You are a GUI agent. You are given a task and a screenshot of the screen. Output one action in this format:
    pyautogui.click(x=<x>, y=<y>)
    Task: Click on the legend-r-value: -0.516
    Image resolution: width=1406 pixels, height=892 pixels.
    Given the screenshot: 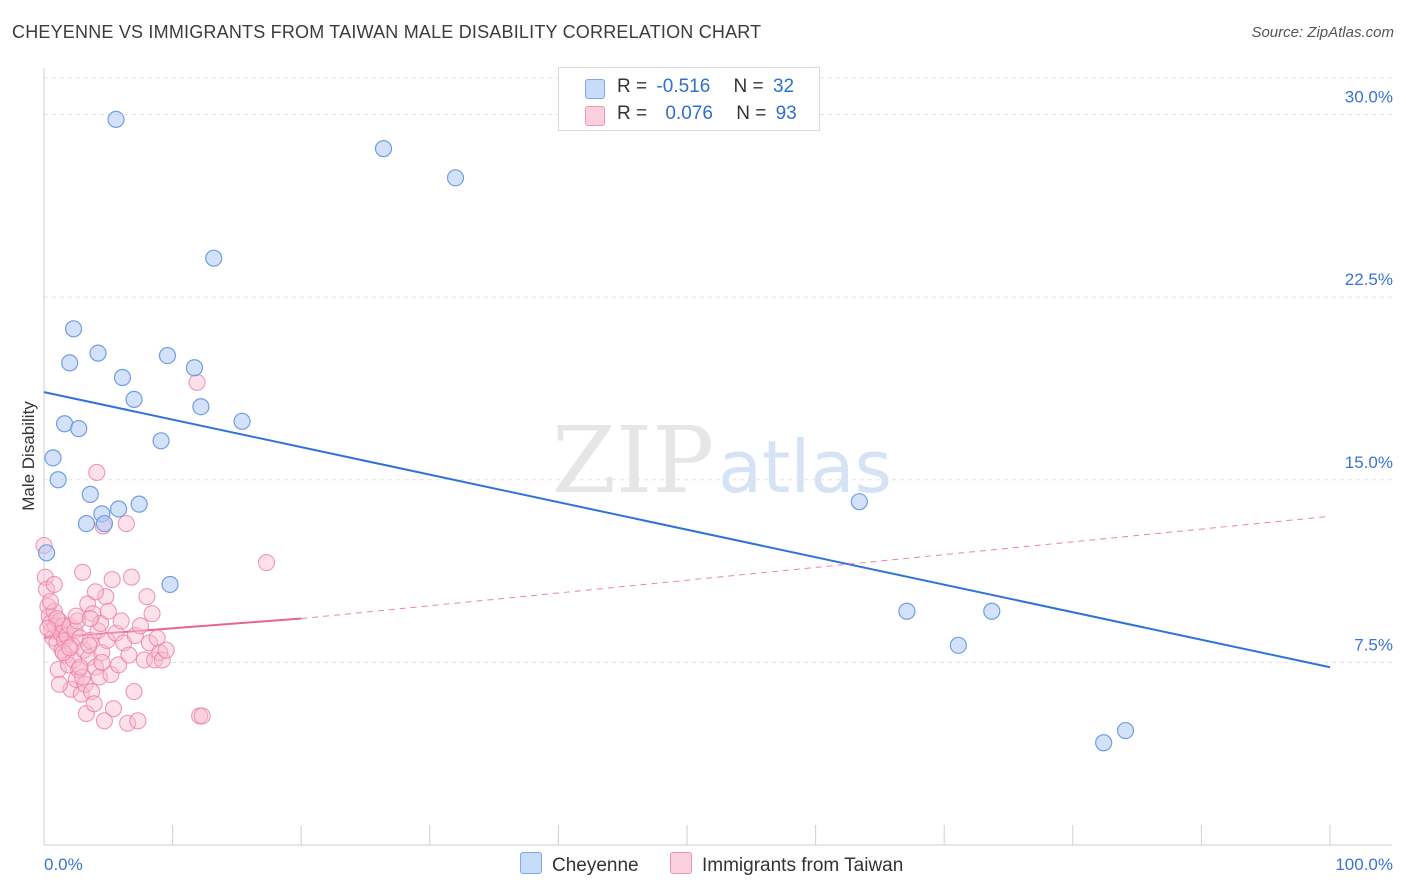 What is the action you would take?
    pyautogui.click(x=683, y=86)
    